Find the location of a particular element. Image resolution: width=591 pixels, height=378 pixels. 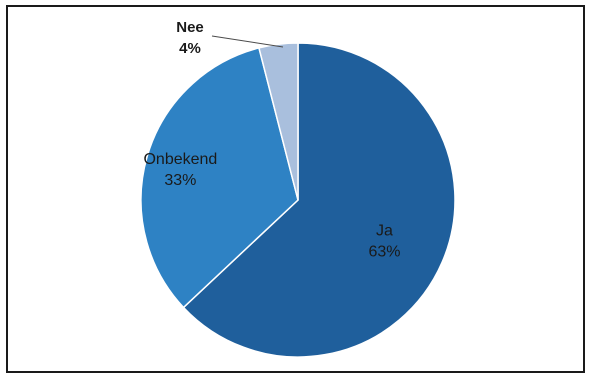

label-category-onbekend: Onbekend is located at coordinates (180, 159).